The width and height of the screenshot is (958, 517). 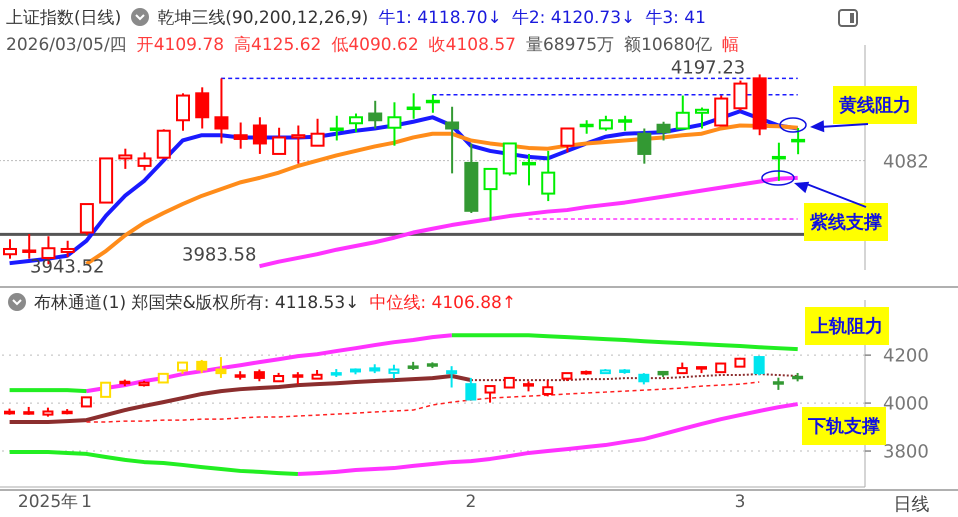 I want to click on text: 量68975万, so click(x=570, y=45).